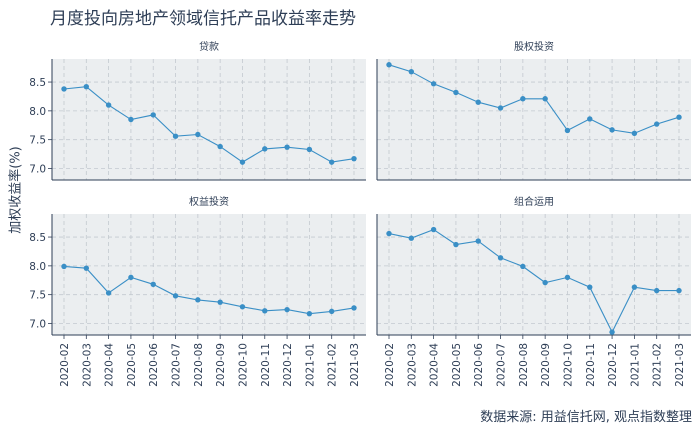 This screenshot has height=432, width=700. I want to click on x-tick-label: 2021-01, so click(310, 365).